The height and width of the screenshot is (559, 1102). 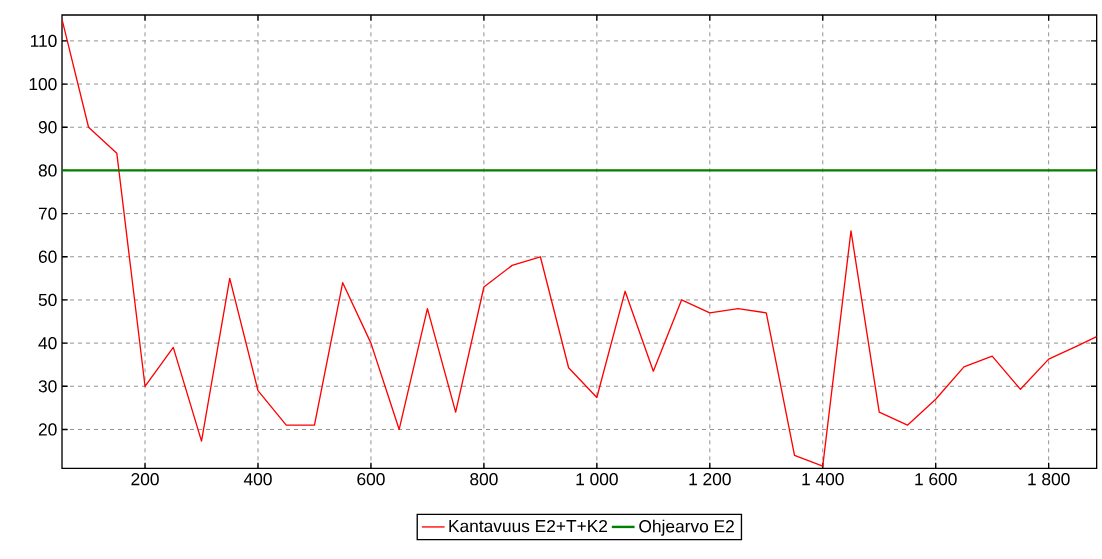 What do you see at coordinates (47, 213) in the screenshot?
I see `y-tick-label: 70` at bounding box center [47, 213].